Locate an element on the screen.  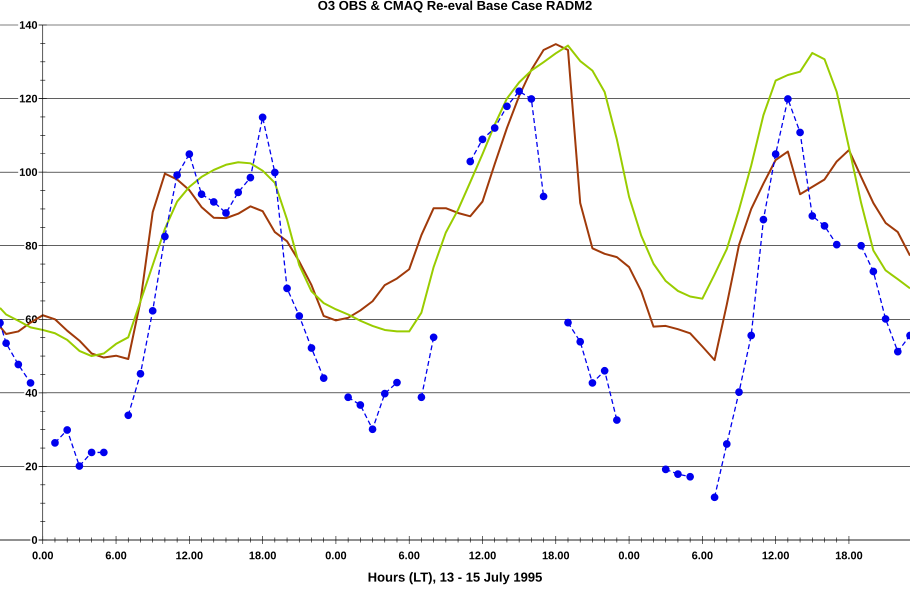
y-tick-label: 120 is located at coordinates (29, 98).